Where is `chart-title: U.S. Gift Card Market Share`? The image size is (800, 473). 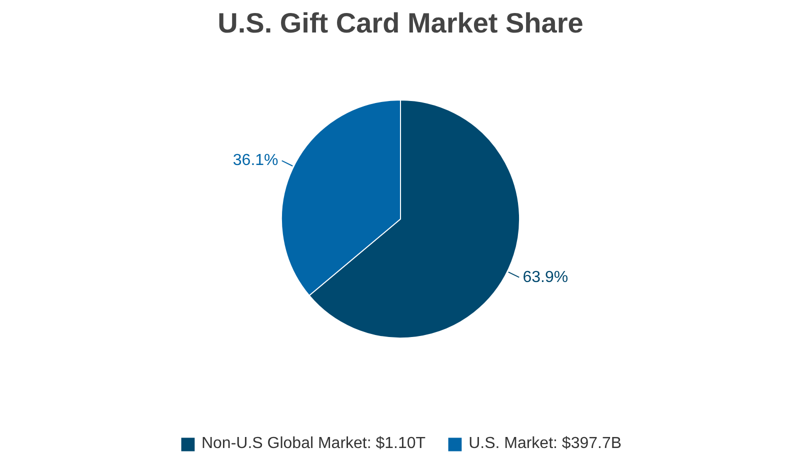
chart-title: U.S. Gift Card Market Share is located at coordinates (401, 23).